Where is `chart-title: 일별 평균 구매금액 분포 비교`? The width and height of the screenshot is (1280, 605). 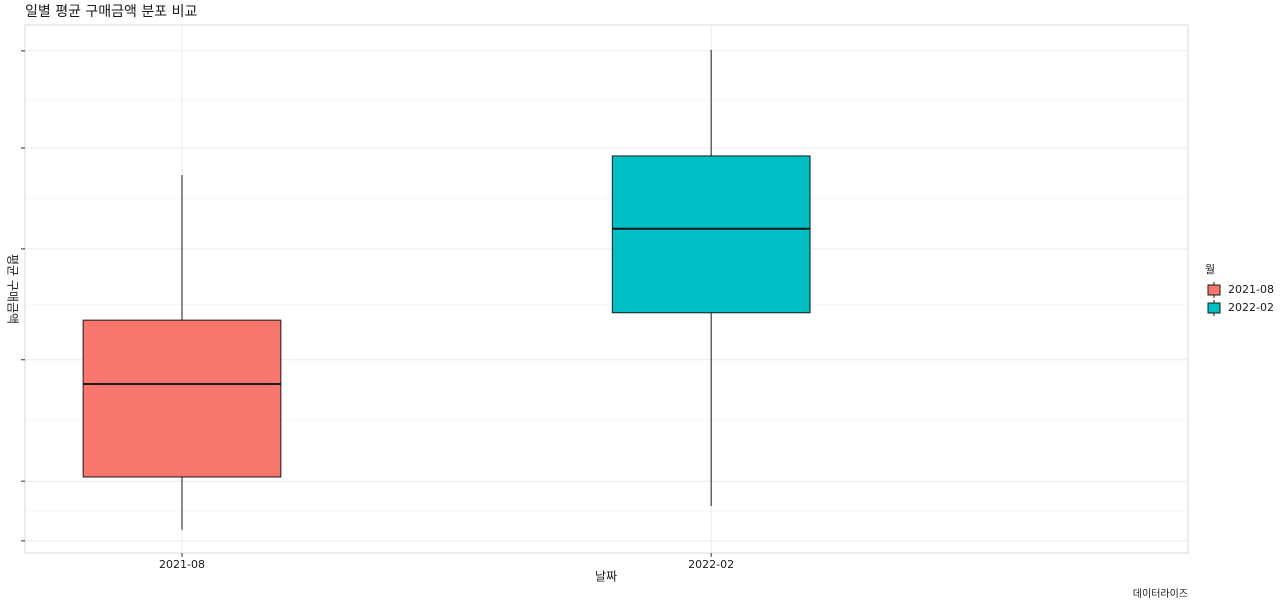
chart-title: 일별 평균 구매금액 분포 비교 is located at coordinates (111, 12).